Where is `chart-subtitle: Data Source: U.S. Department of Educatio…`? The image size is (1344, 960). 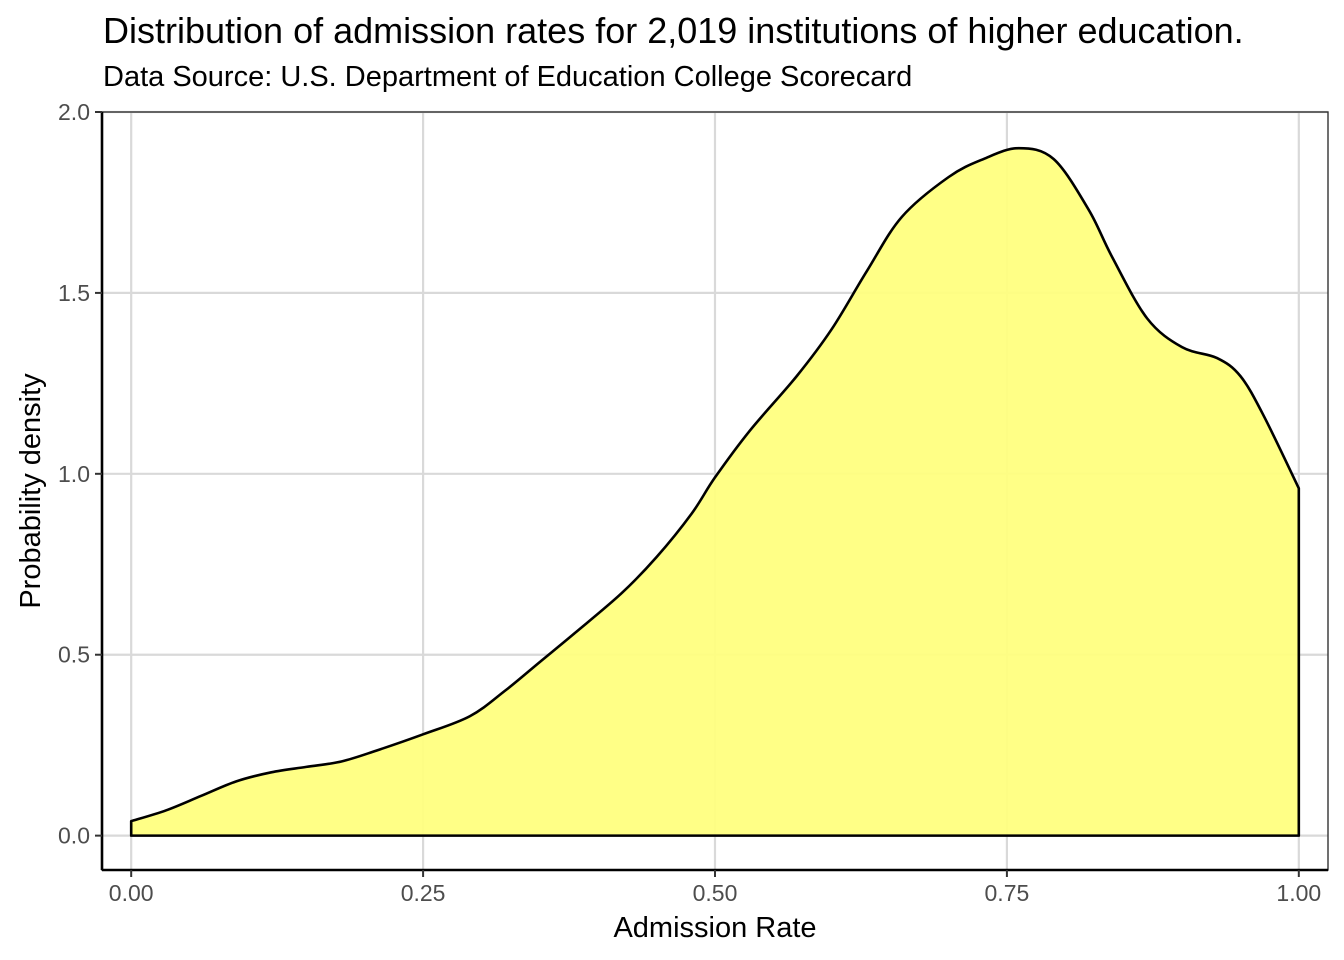
chart-subtitle: Data Source: U.S. Department of Educatio… is located at coordinates (508, 77).